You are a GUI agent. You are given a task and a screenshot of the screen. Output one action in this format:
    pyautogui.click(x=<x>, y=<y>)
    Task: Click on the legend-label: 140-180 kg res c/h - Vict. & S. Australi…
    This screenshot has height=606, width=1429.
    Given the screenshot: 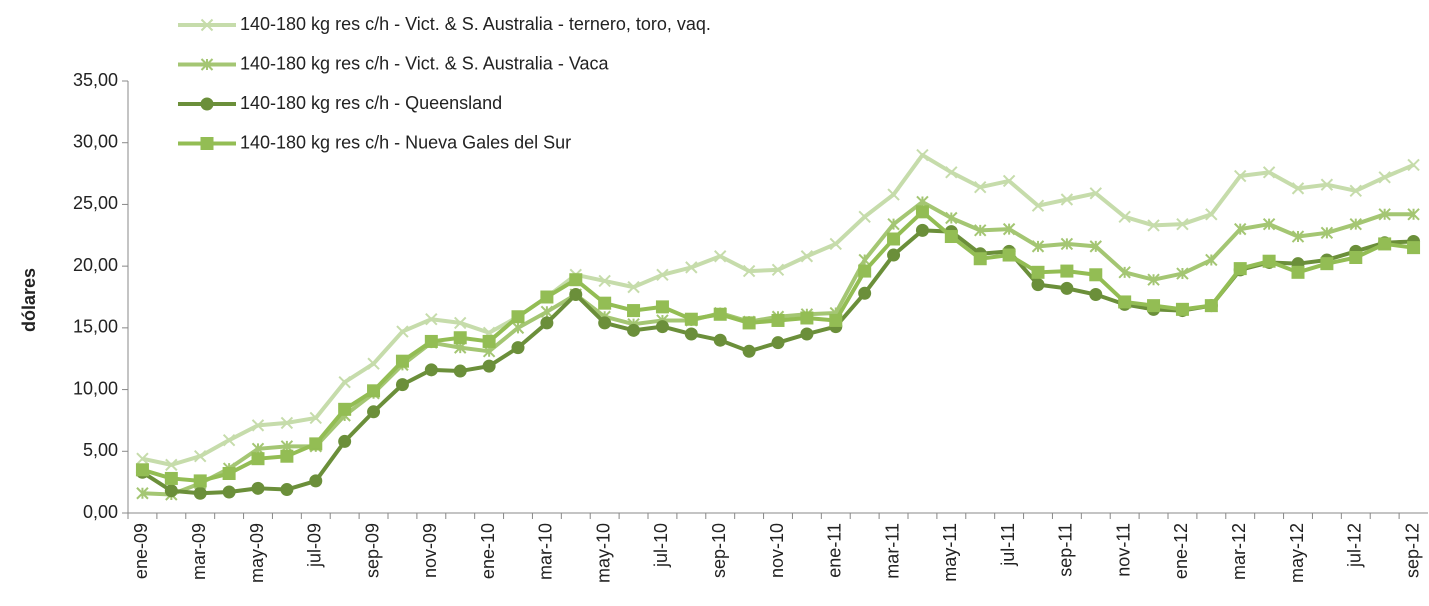 What is the action you would take?
    pyautogui.click(x=424, y=63)
    